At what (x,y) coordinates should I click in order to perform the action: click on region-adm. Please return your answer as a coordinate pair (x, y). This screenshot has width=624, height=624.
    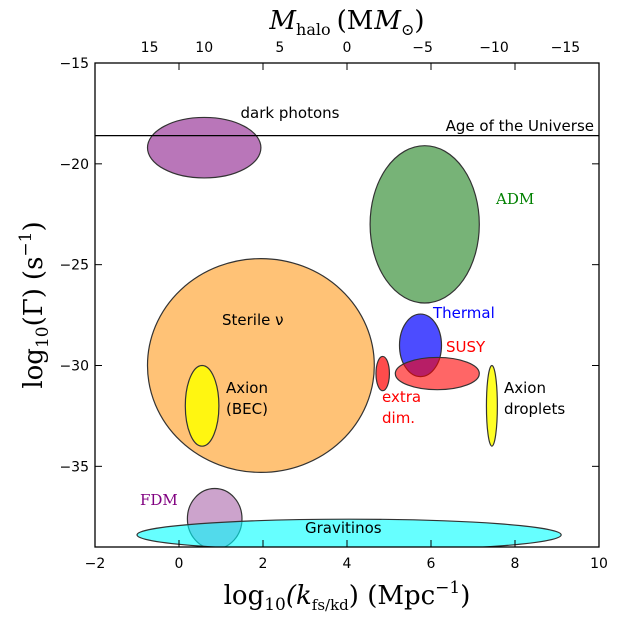
    Looking at the image, I should click on (424, 224).